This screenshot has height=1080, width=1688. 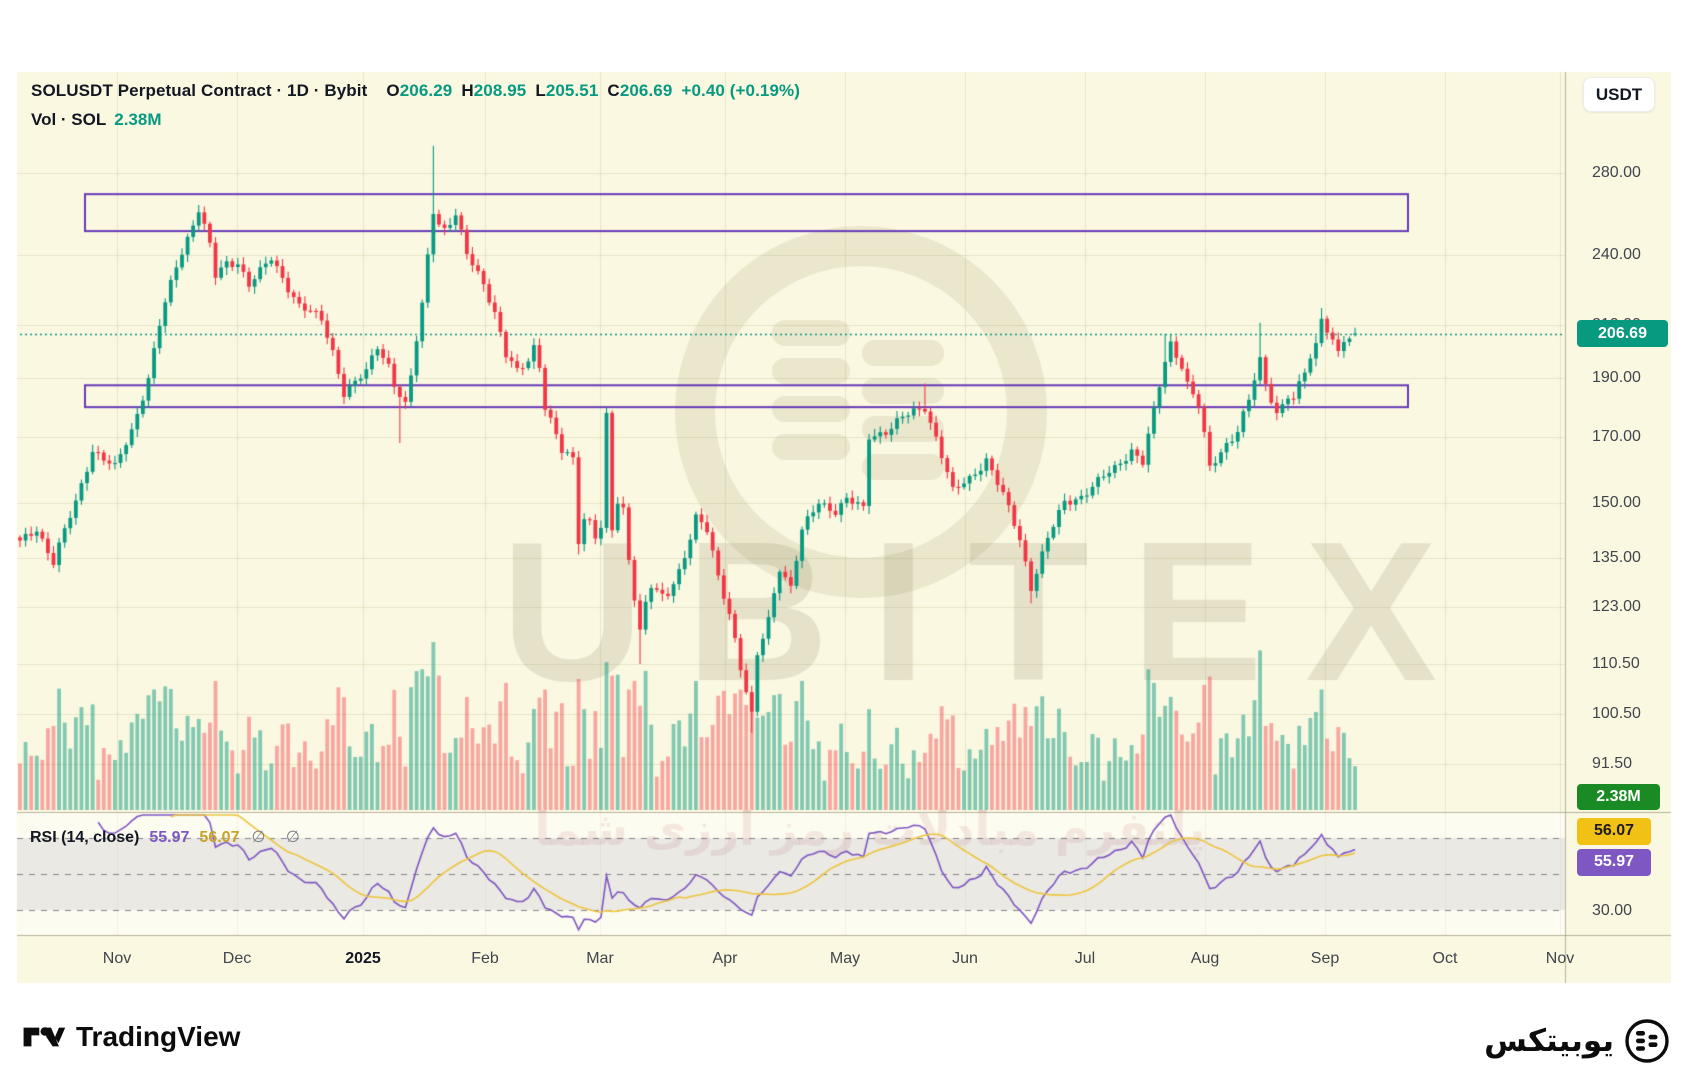 What do you see at coordinates (725, 958) in the screenshot?
I see `time-axis-label: Apr` at bounding box center [725, 958].